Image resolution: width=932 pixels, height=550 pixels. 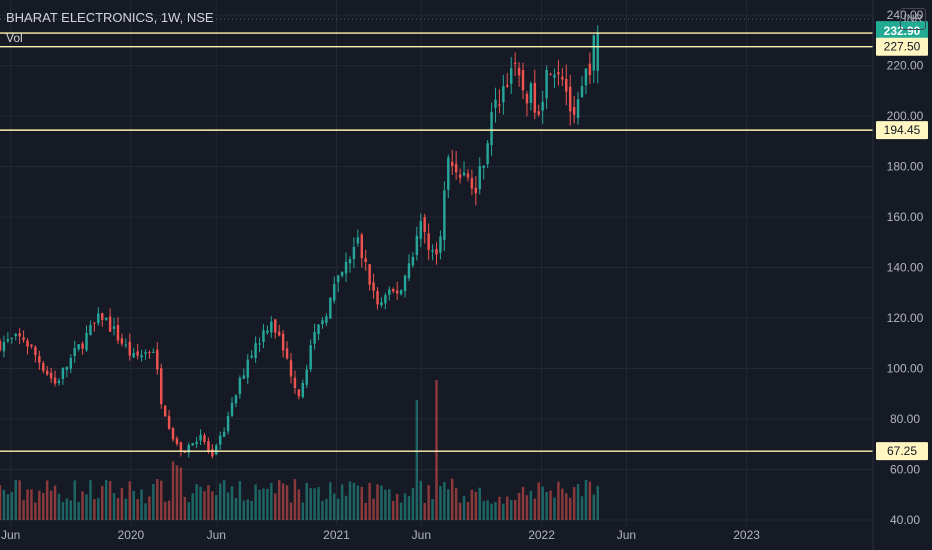 What do you see at coordinates (905, 520) in the screenshot?
I see `y-tick-label: 40.00` at bounding box center [905, 520].